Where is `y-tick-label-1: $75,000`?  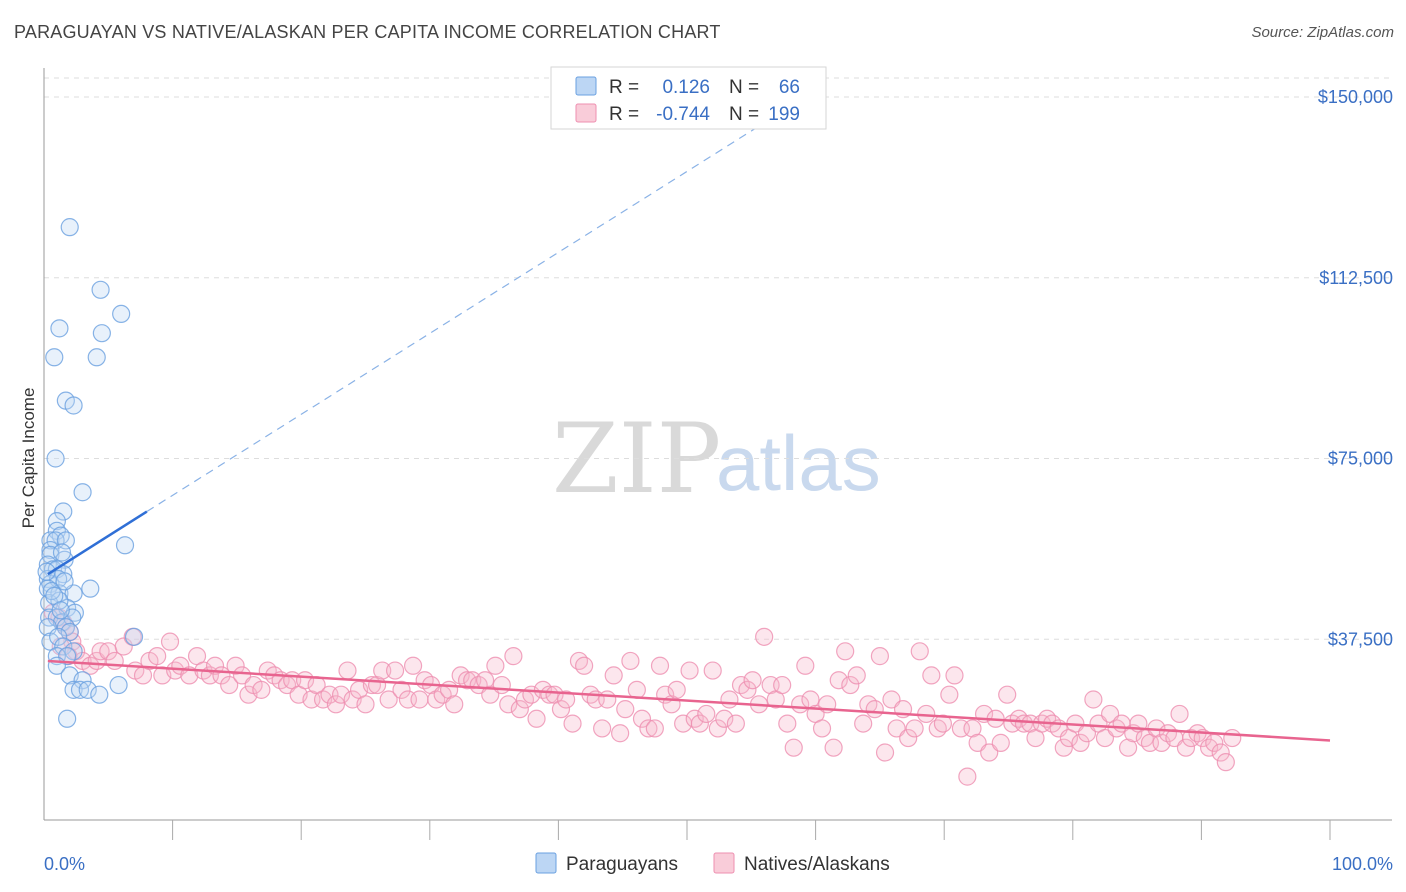
y-tick-label-1: $75,000 is located at coordinates (1360, 459).